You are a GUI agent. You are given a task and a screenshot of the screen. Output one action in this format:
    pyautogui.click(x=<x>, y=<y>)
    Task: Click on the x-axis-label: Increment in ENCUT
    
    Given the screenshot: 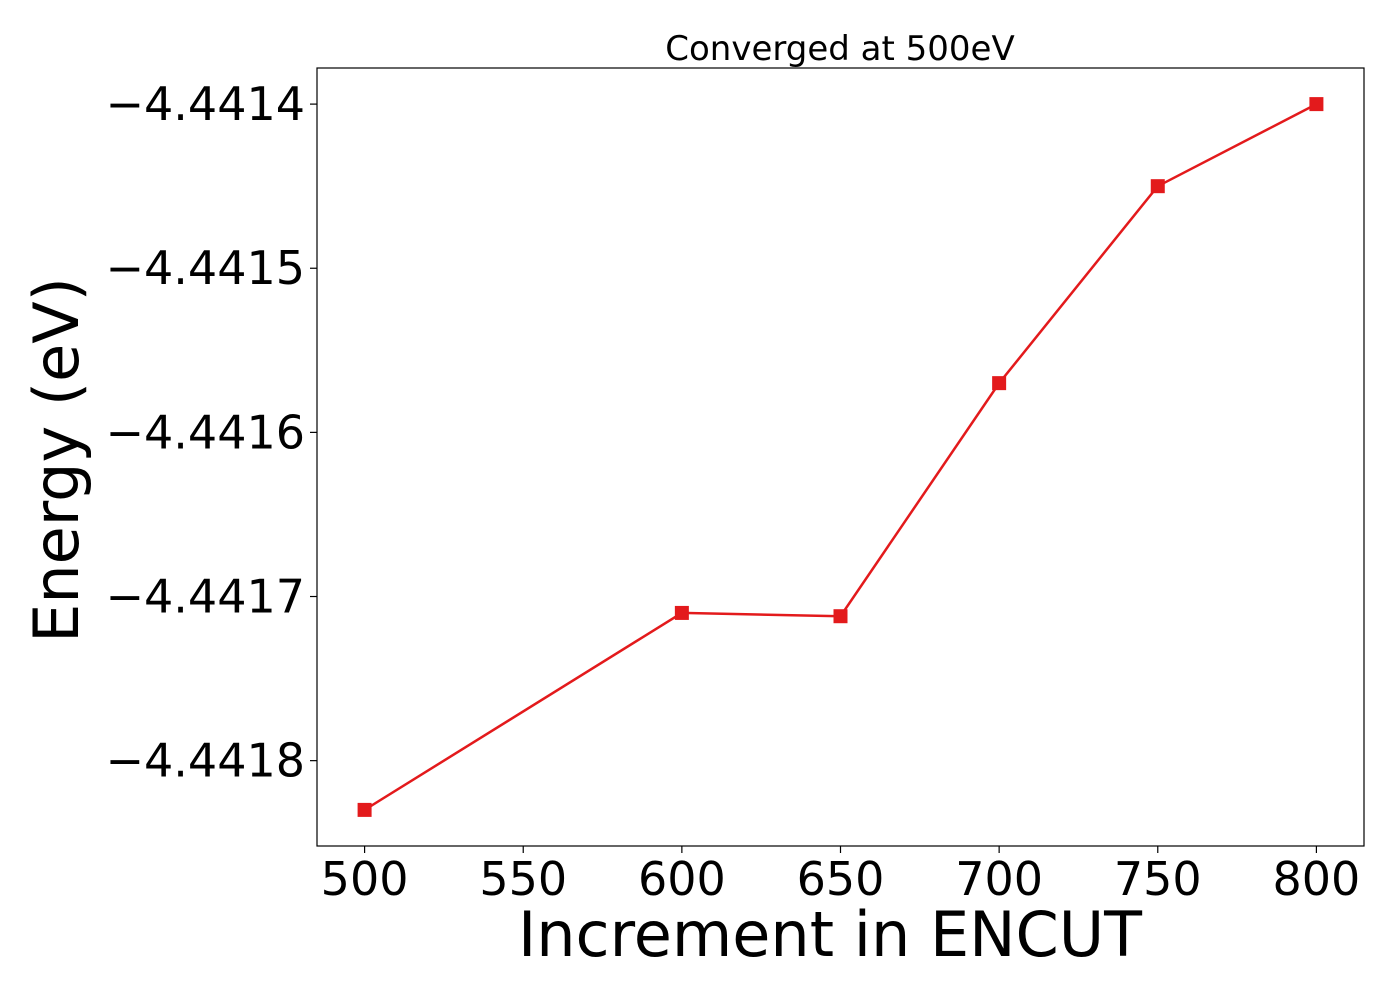 What is the action you would take?
    pyautogui.click(x=830, y=934)
    